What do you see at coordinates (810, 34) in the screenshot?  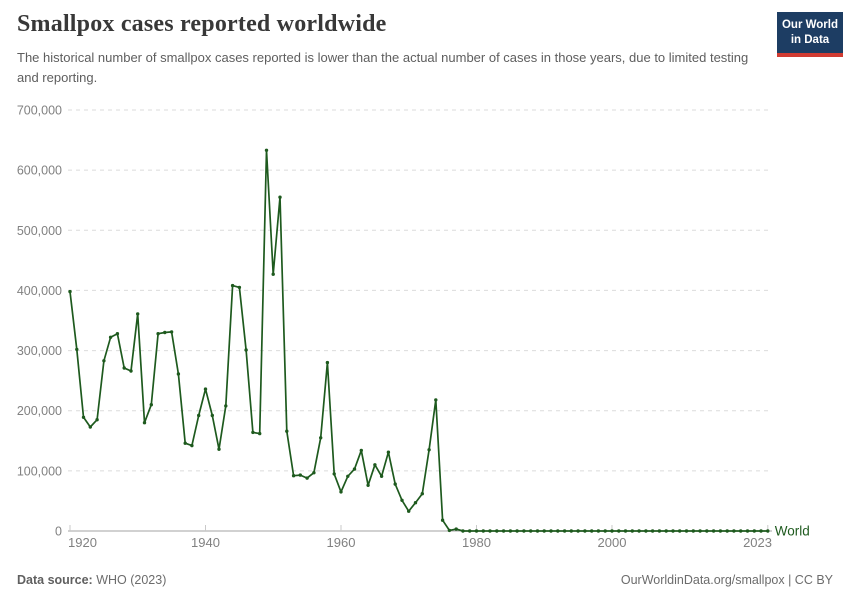 I see `owid-logo: Our World in Data` at bounding box center [810, 34].